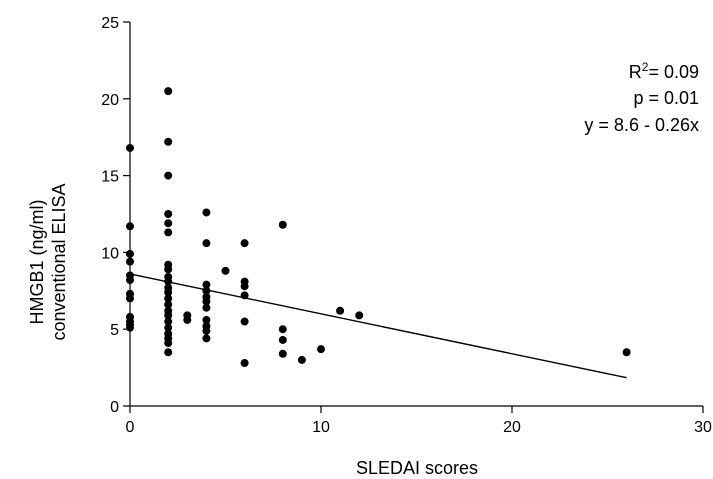 The image size is (713, 479). Describe the element at coordinates (37, 261) in the screenshot. I see `y-axis-title-line-1: HMGB1 (ng/ml)` at that location.